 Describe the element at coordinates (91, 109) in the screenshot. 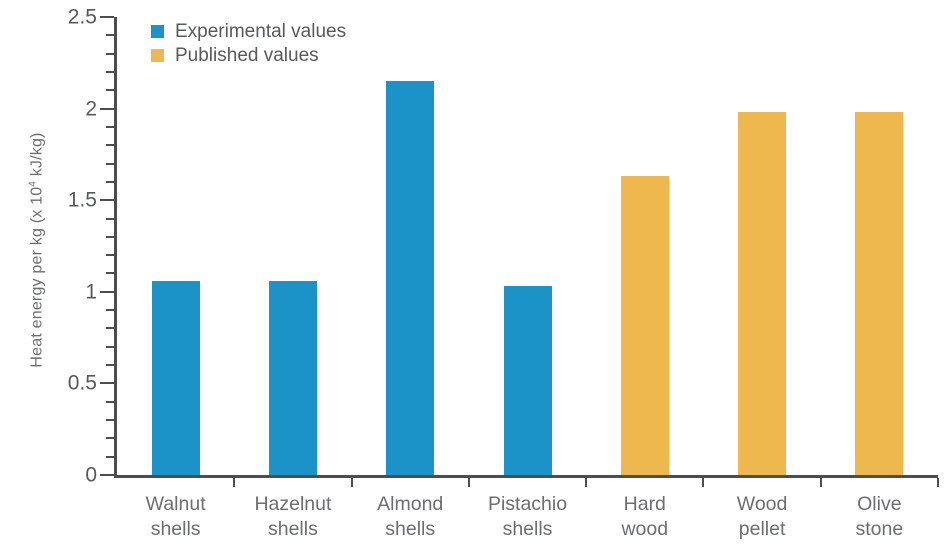

I see `y-tick-label-2: 2` at that location.